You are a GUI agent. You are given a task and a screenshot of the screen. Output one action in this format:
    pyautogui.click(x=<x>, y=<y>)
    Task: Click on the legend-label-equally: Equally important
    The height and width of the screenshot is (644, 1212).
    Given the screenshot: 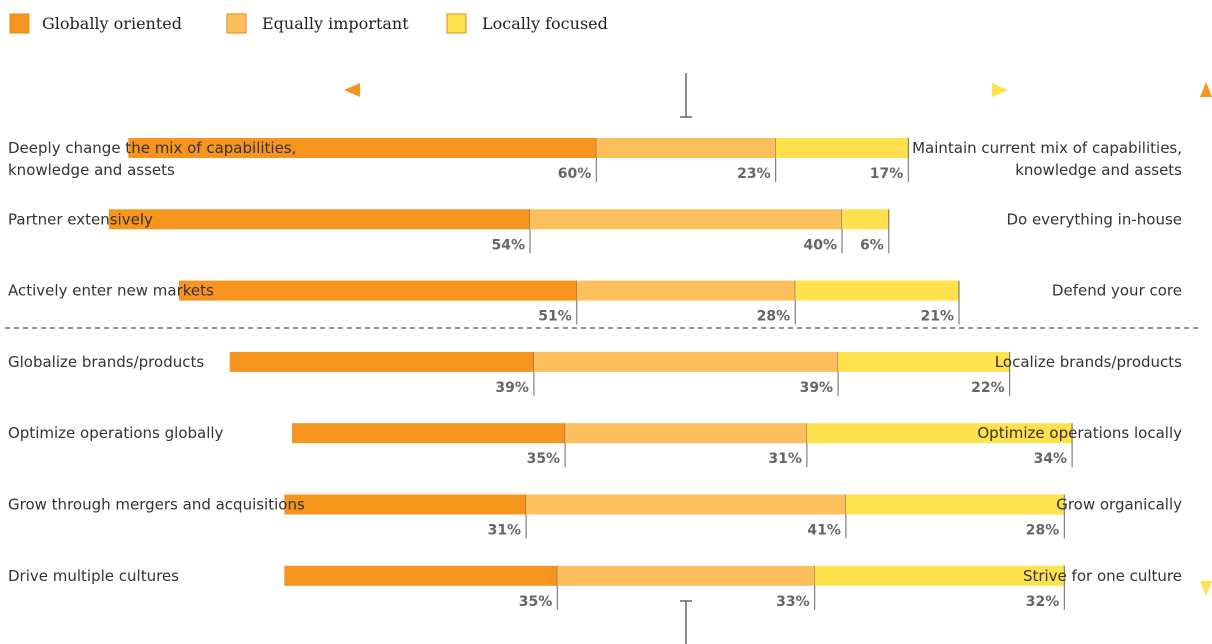 What is the action you would take?
    pyautogui.click(x=335, y=23)
    